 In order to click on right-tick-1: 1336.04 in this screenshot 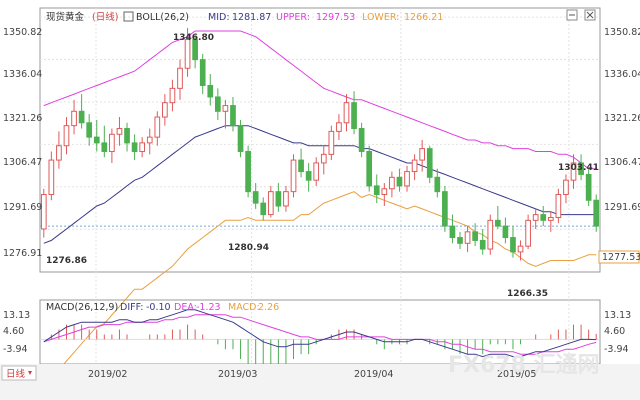, I will do `click(622, 74)`.